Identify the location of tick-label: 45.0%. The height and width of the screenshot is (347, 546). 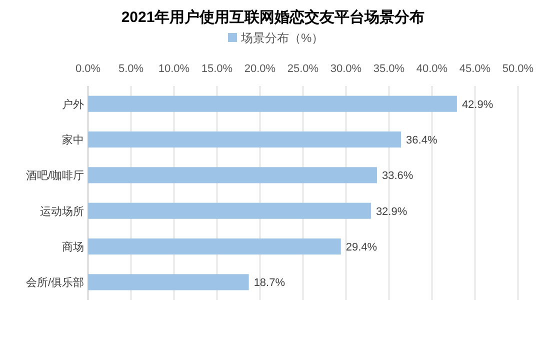
(475, 69).